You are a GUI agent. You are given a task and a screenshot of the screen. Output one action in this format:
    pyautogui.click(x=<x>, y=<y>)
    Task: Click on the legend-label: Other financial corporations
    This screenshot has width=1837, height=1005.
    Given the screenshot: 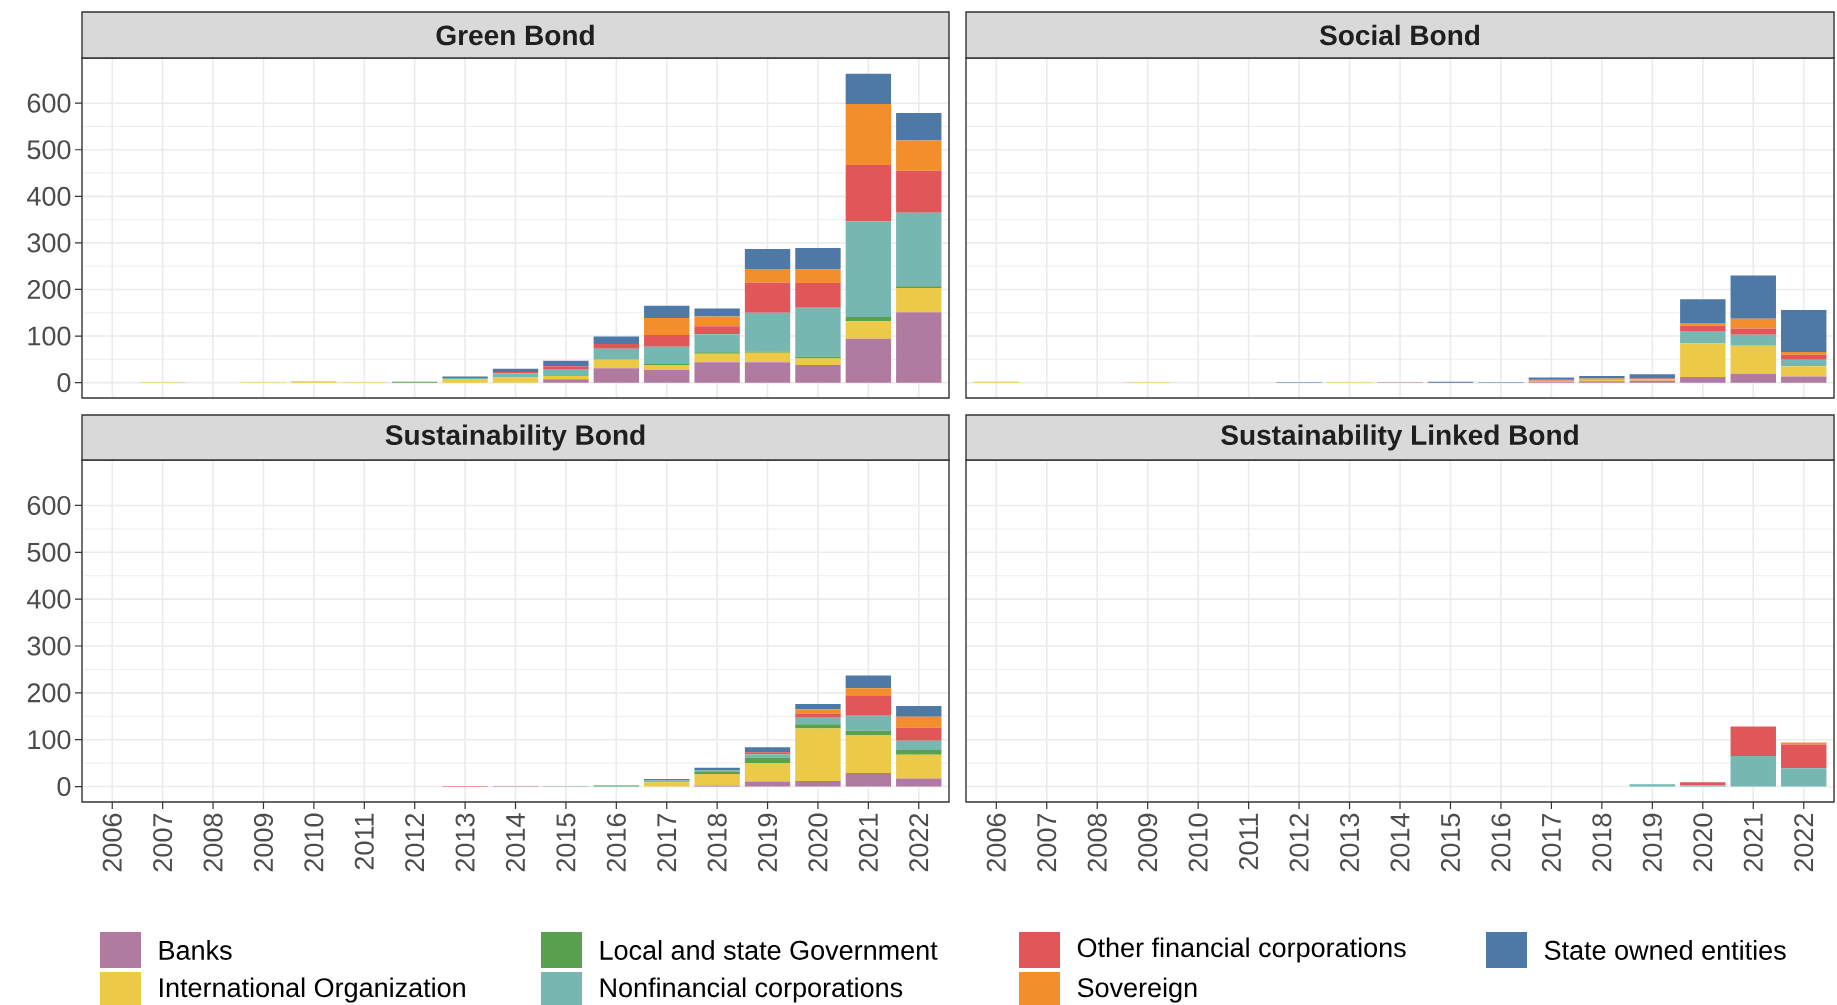 What is the action you would take?
    pyautogui.click(x=1241, y=950)
    